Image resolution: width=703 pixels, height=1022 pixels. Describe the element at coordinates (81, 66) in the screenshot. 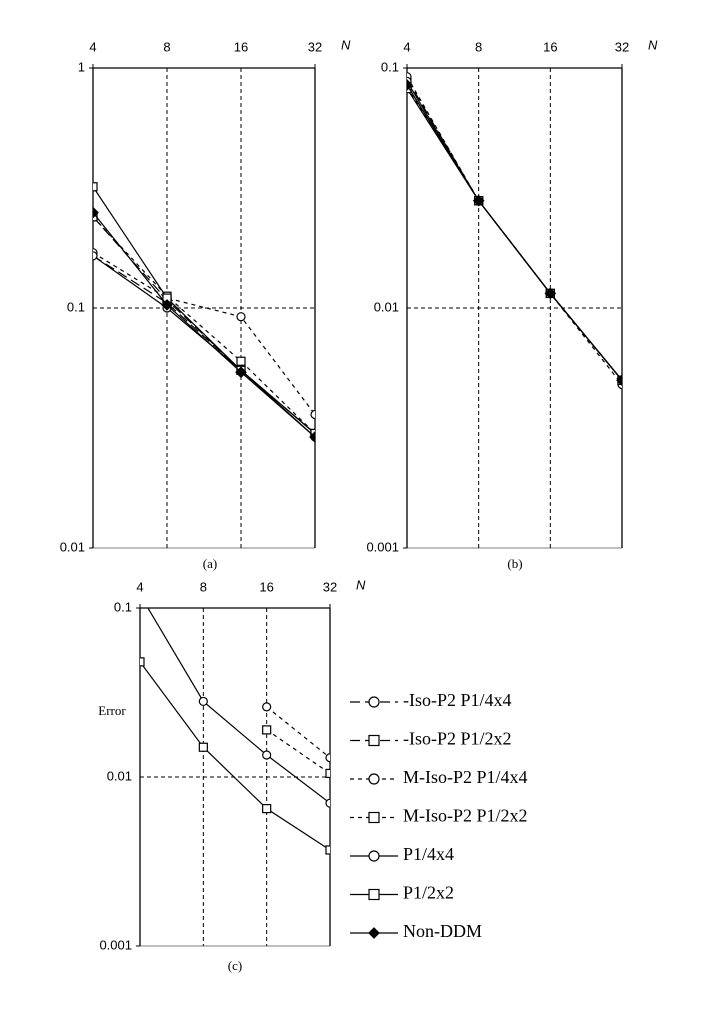

I see `y-tick-label: 1` at that location.